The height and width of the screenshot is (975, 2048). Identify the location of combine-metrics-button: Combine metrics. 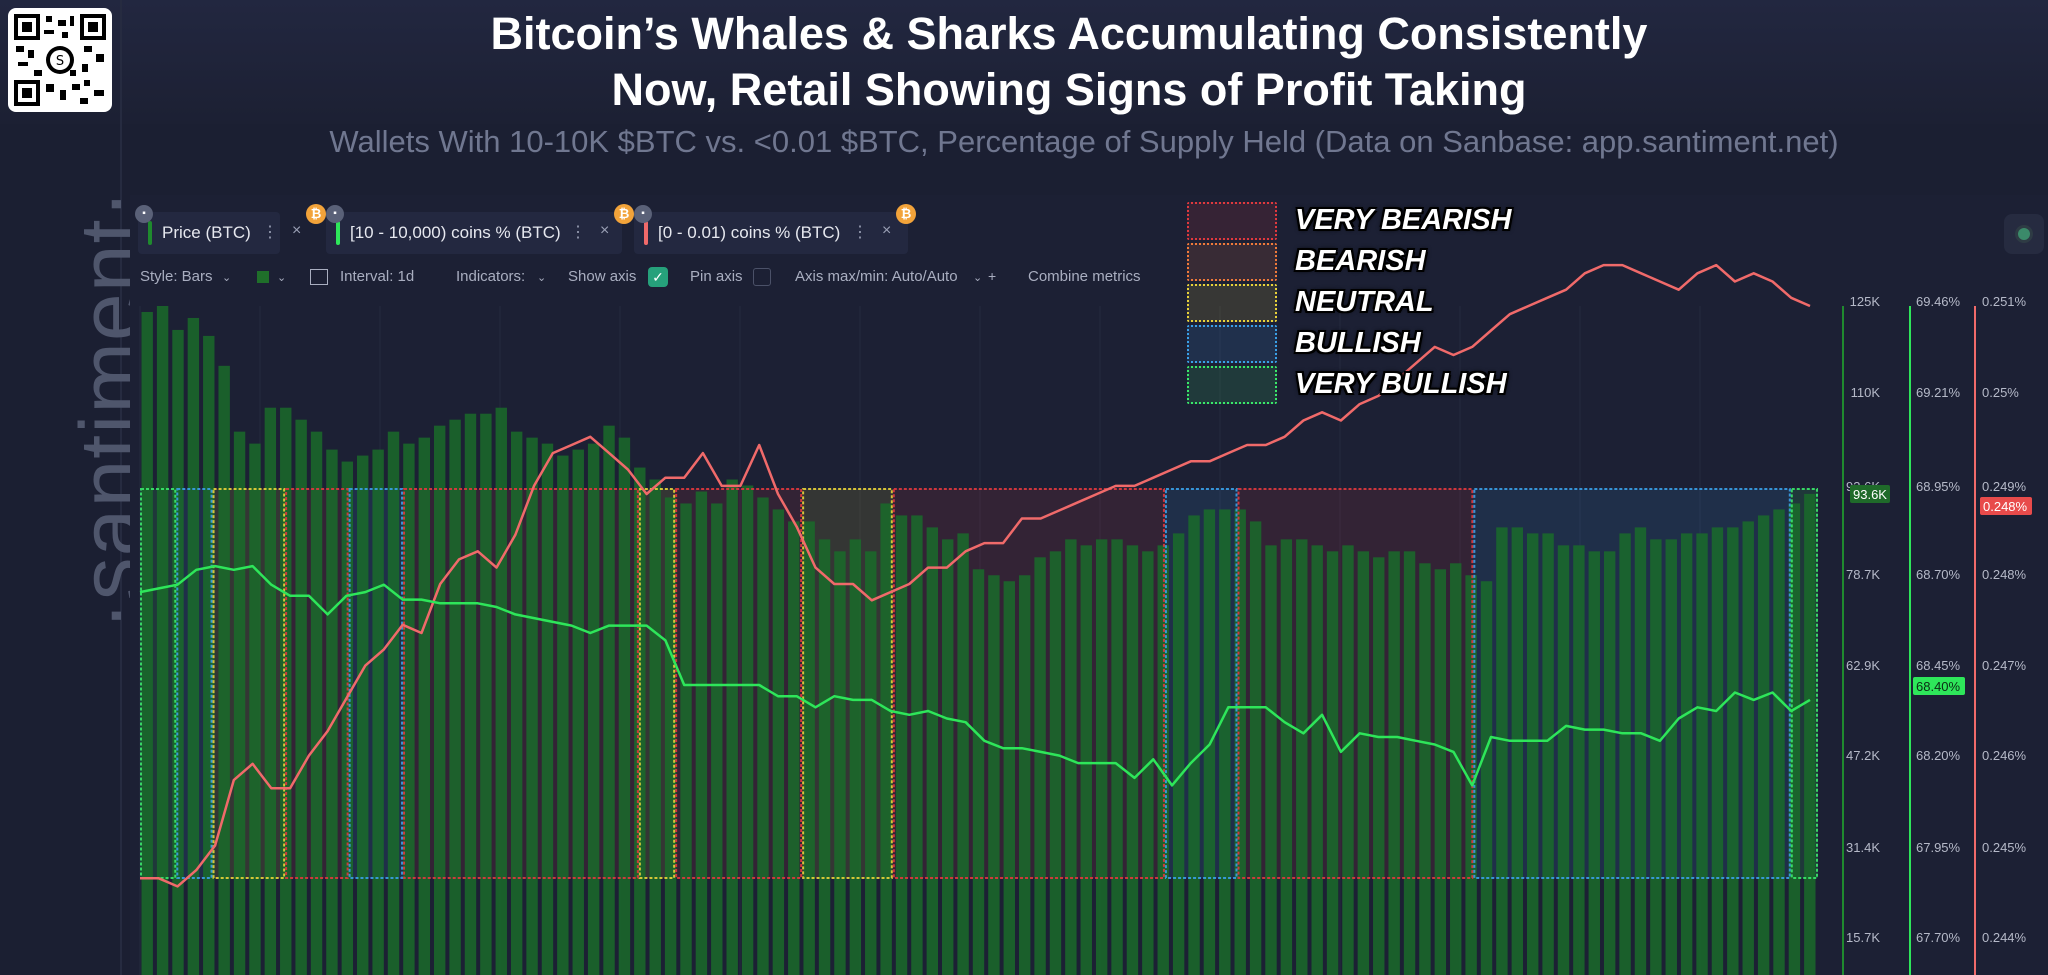
(1084, 276).